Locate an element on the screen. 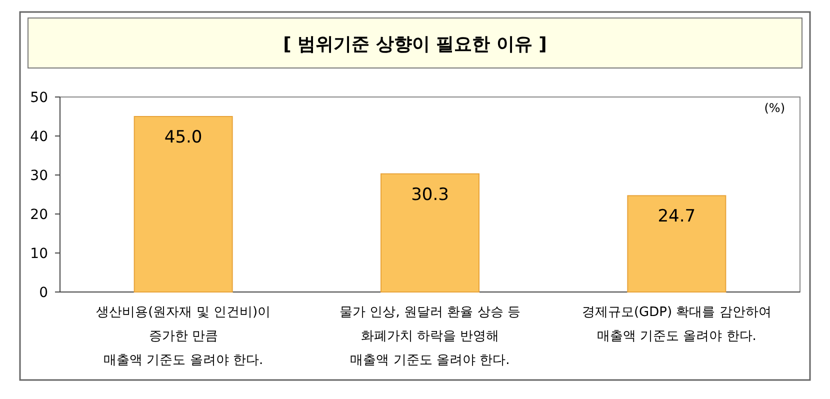  y-tick-label: 0 is located at coordinates (43, 293).